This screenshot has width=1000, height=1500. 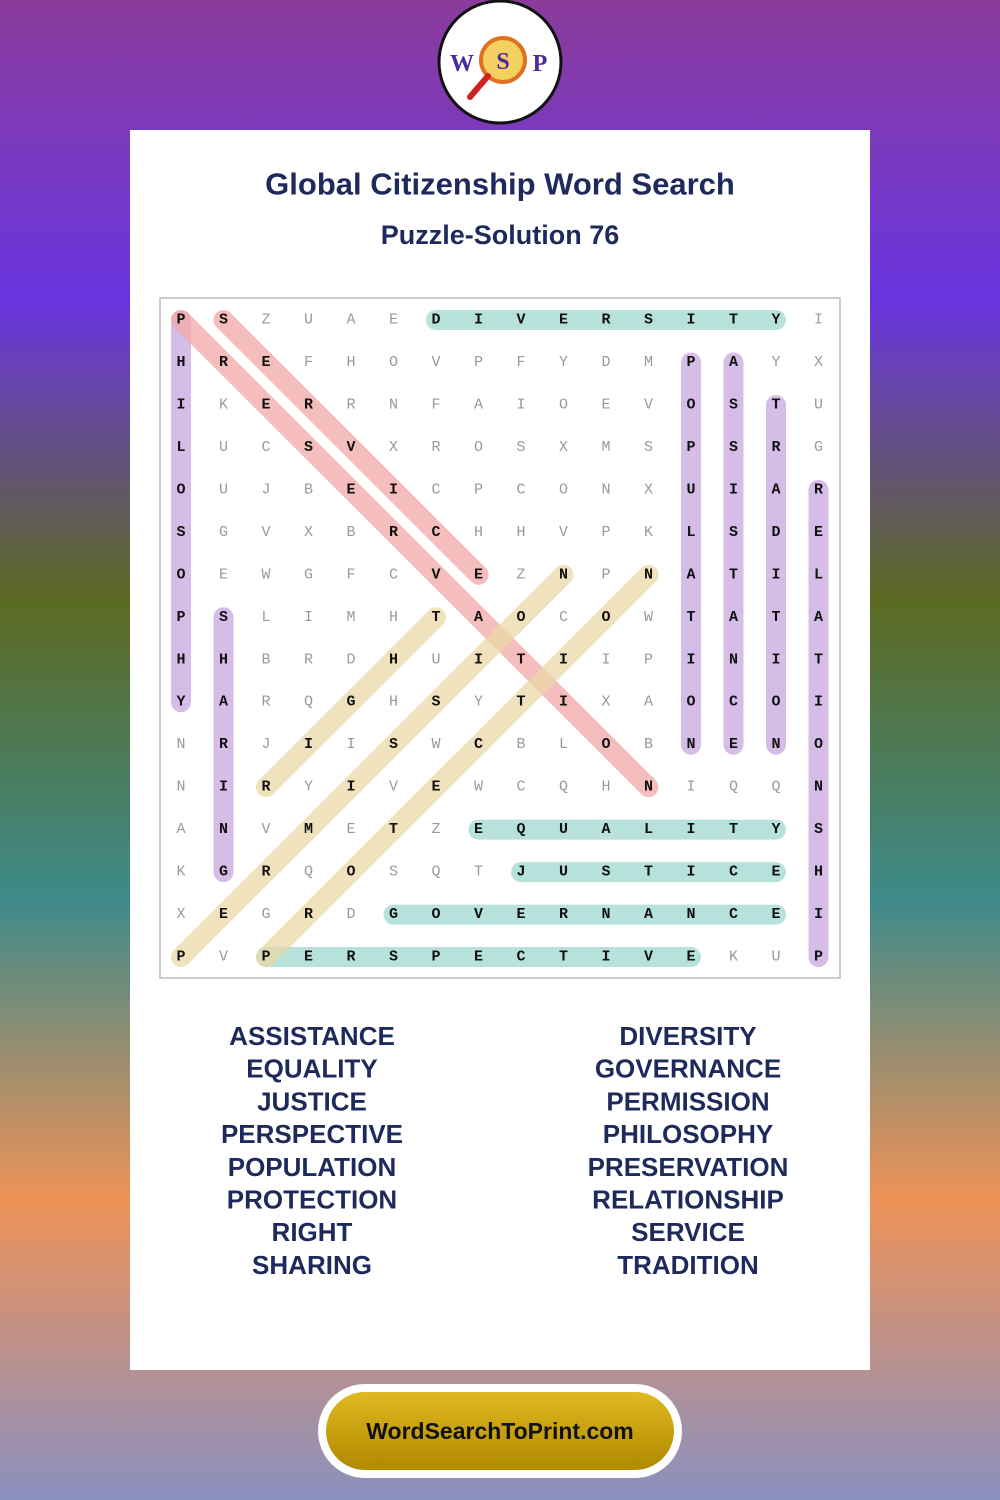 I want to click on word-list-item: PERSPECTIVE, so click(x=312, y=1134).